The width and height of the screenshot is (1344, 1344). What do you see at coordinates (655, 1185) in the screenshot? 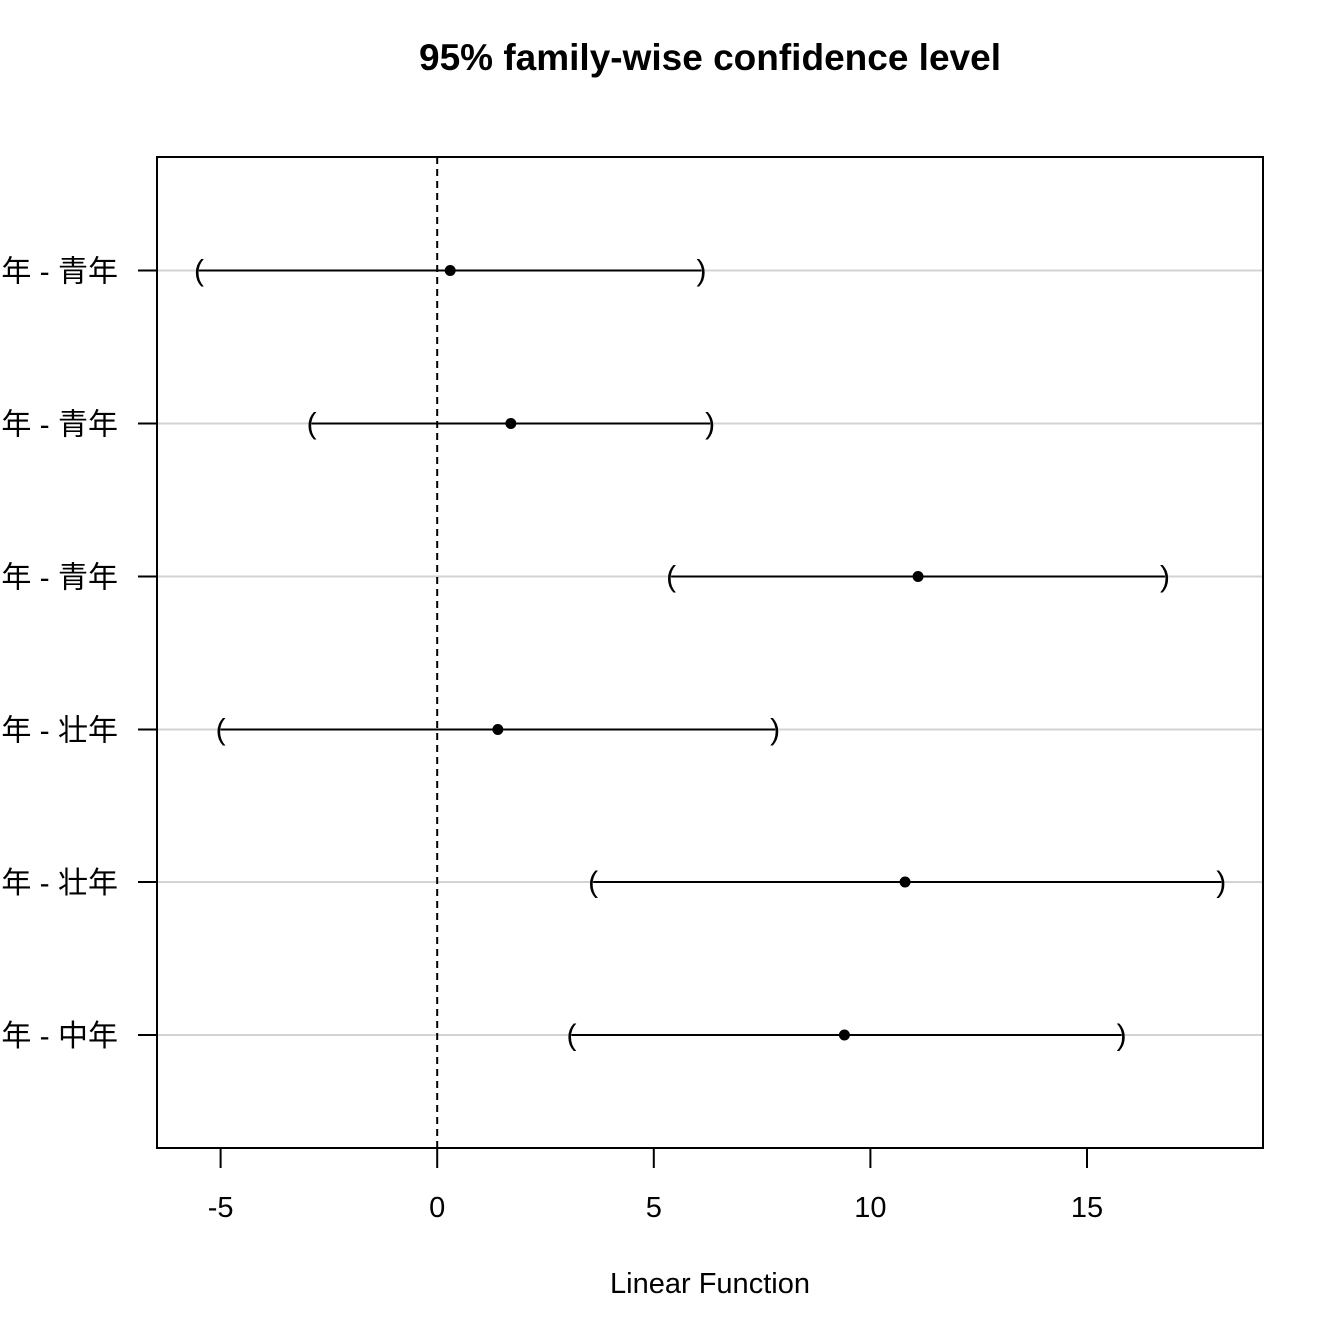
I see `x-axis: -5 0 5 10 15` at bounding box center [655, 1185].